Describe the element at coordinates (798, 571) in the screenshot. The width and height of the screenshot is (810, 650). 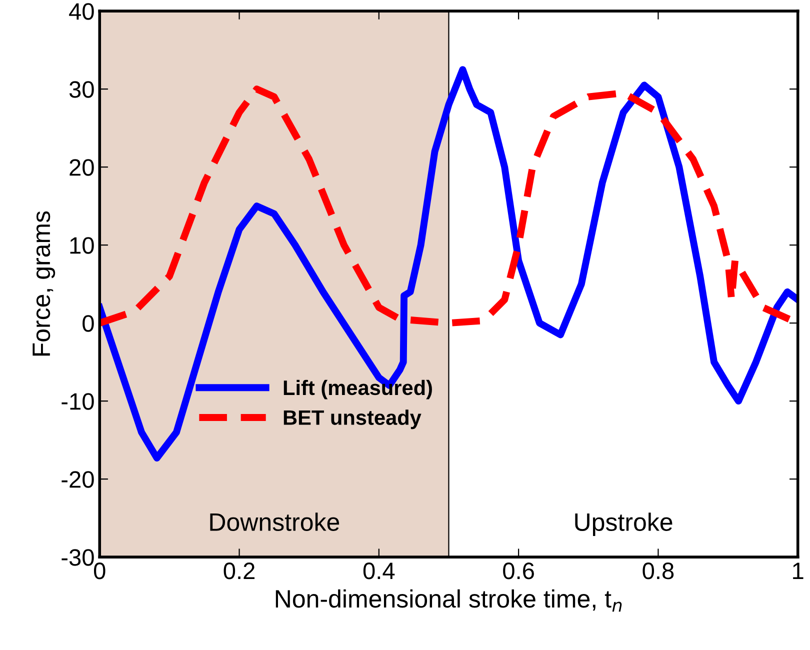
I see `x-tick-label: 1` at that location.